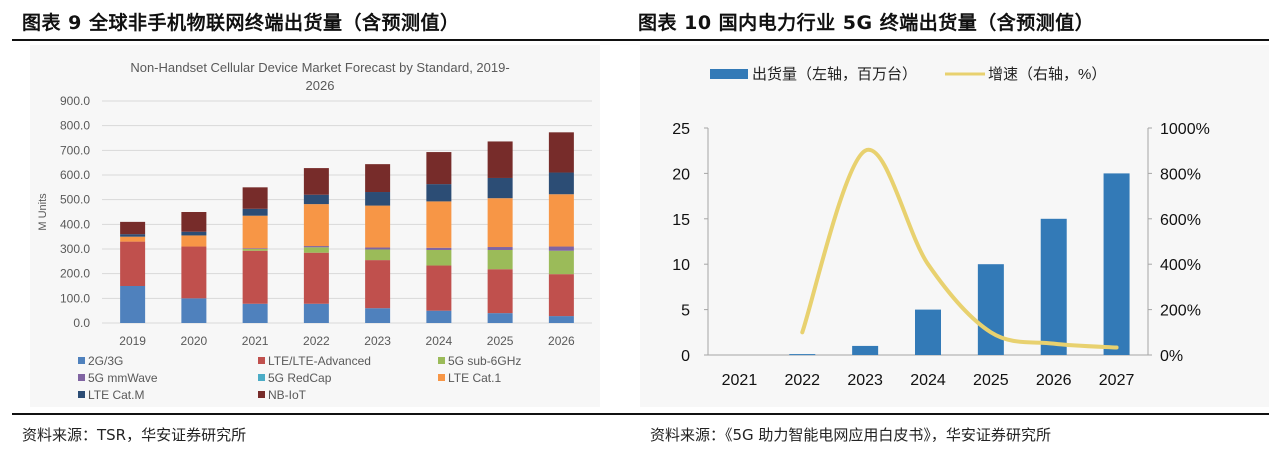 This screenshot has width=1269, height=452. Describe the element at coordinates (1180, 311) in the screenshot. I see `y-right-tick-label: 200%` at that location.